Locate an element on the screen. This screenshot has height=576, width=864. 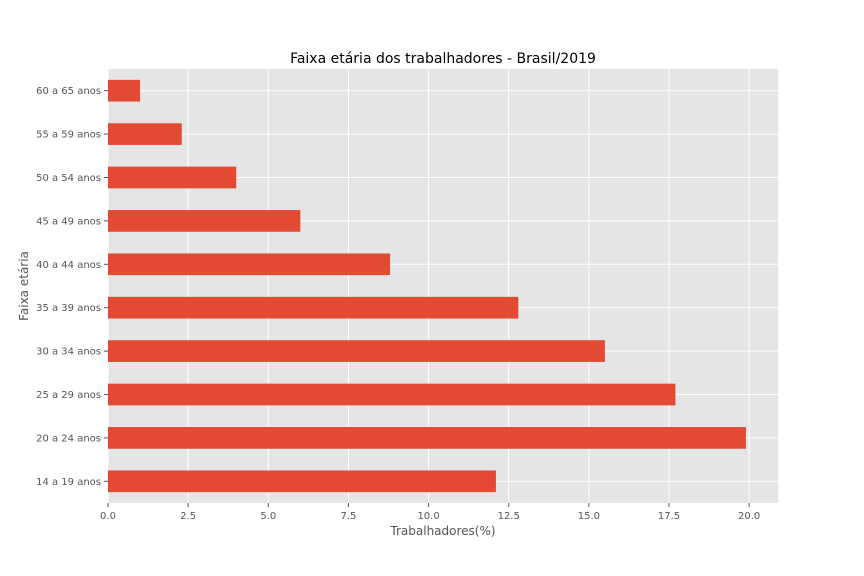
y-tick-label: 30 a 34 anos is located at coordinates (68, 352).